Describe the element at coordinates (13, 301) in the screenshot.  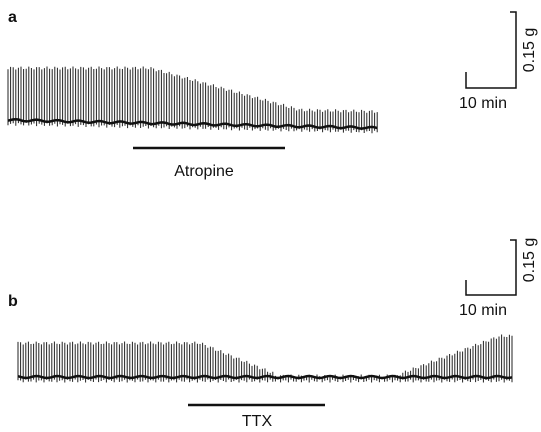
I see `panel-label: b` at that location.